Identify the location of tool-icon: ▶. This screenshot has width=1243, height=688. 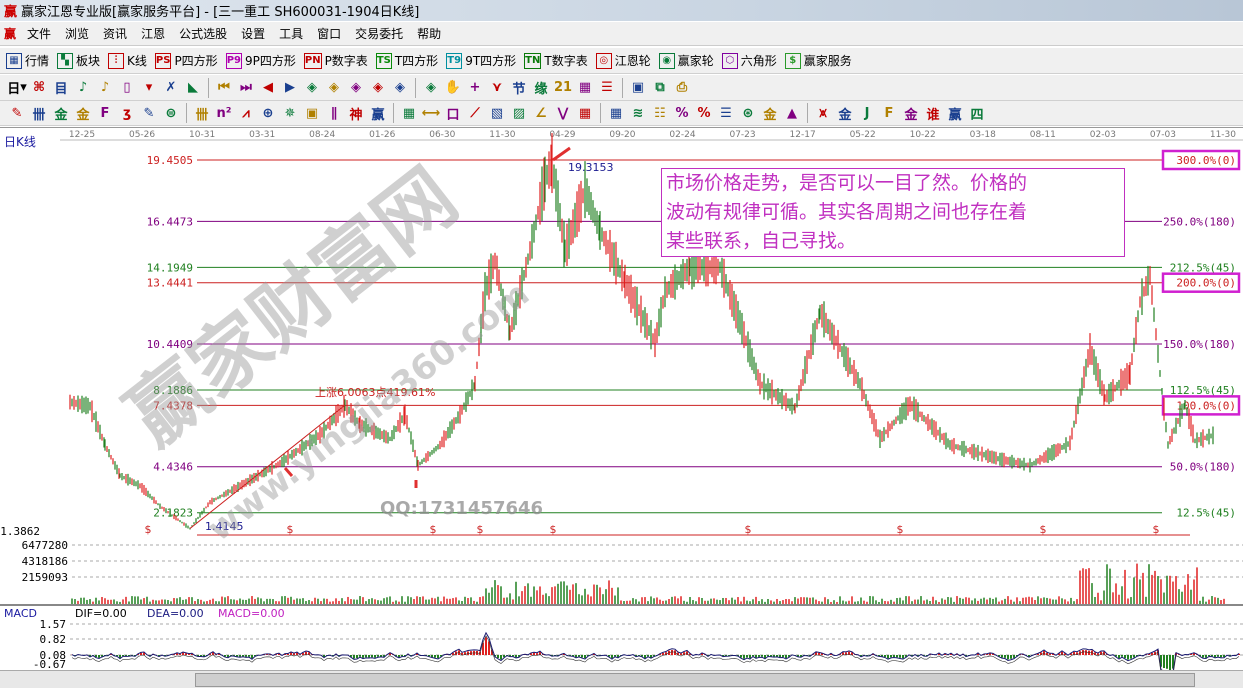
(290, 87).